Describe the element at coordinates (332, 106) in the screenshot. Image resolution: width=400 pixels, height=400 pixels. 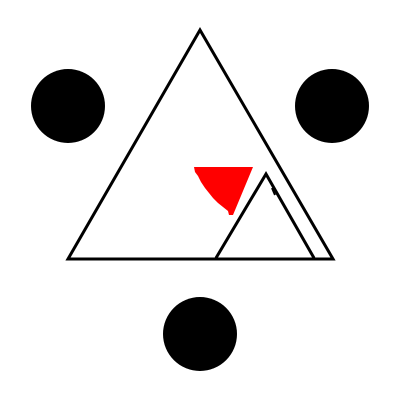
I see `dot-top-right` at that location.